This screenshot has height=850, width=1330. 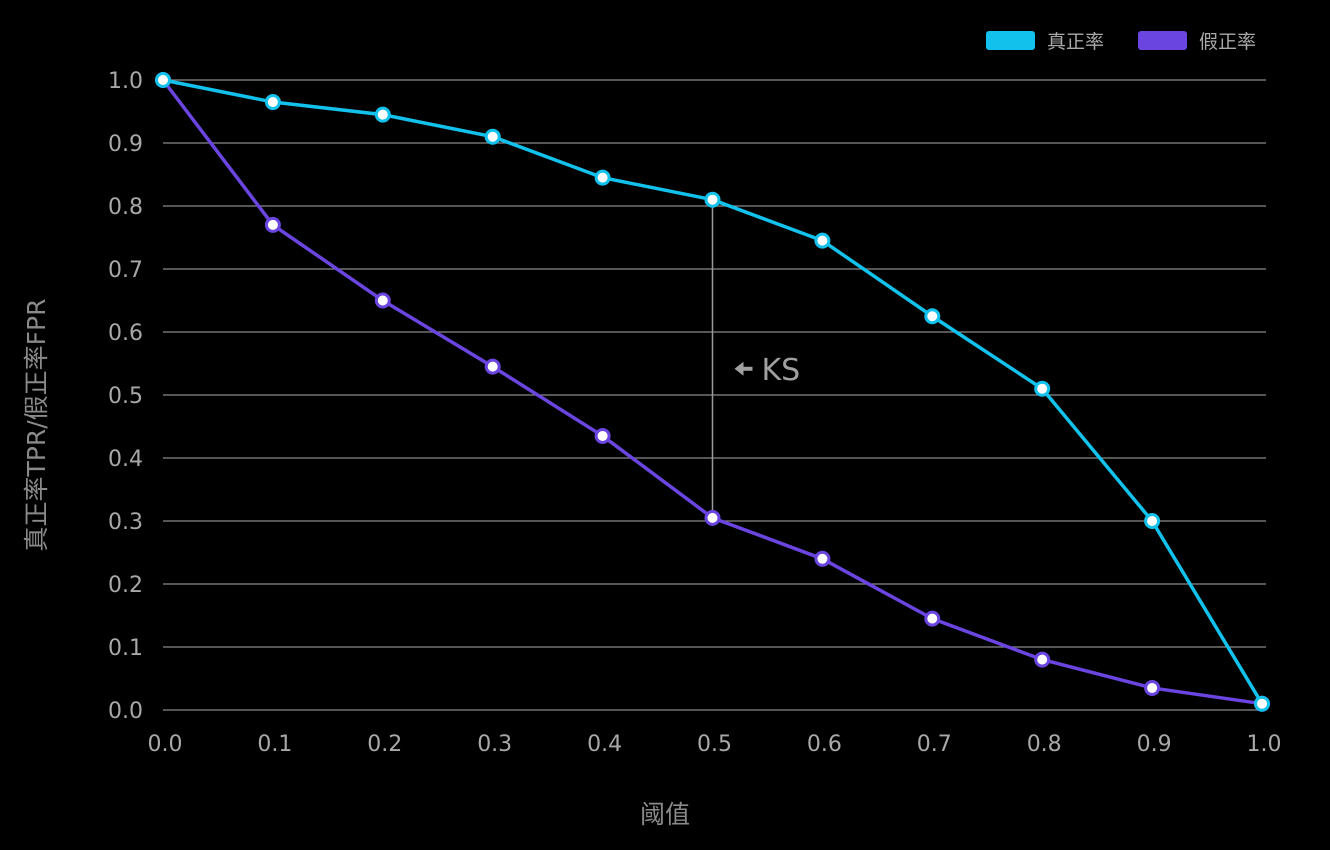 What do you see at coordinates (125, 585) in the screenshot?
I see `y-tick-label: 0.2` at bounding box center [125, 585].